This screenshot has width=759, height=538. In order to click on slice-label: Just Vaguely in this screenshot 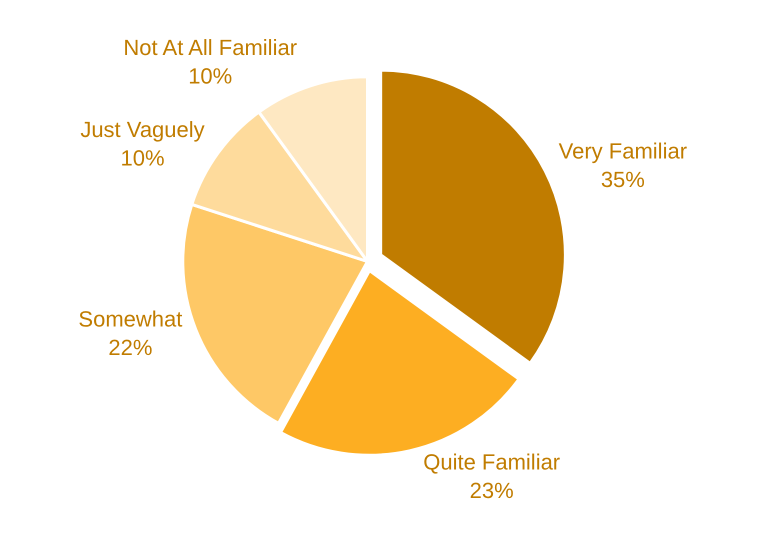, I will do `click(142, 129)`.